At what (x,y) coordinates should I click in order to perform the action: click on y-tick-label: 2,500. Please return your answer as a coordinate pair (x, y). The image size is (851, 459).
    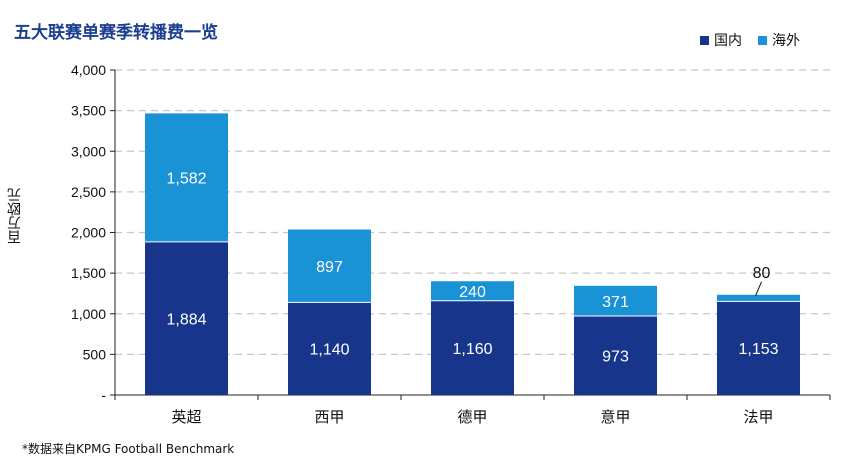
    Looking at the image, I should click on (88, 192).